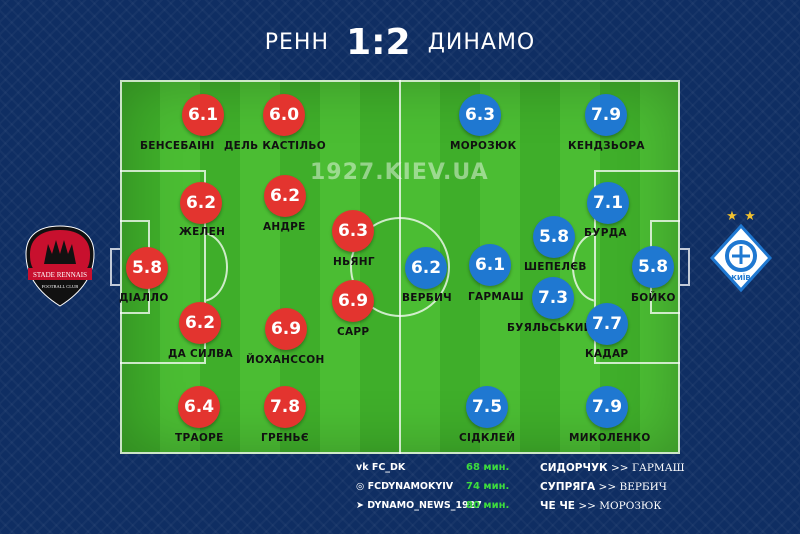 This screenshot has width=800, height=534. I want to click on player-name: БЕНСЕБАІНІ, so click(177, 146).